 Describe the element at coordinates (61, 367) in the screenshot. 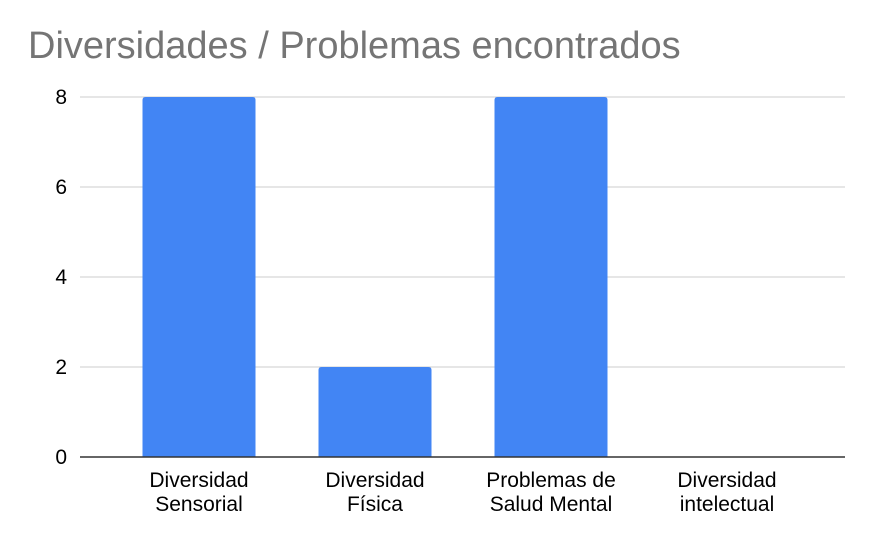

I see `y-tick-label: 2` at that location.